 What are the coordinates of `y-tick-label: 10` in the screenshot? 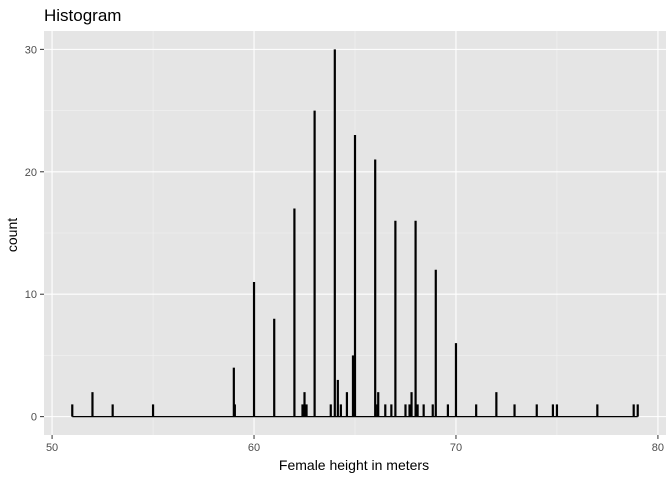 It's located at (31, 295).